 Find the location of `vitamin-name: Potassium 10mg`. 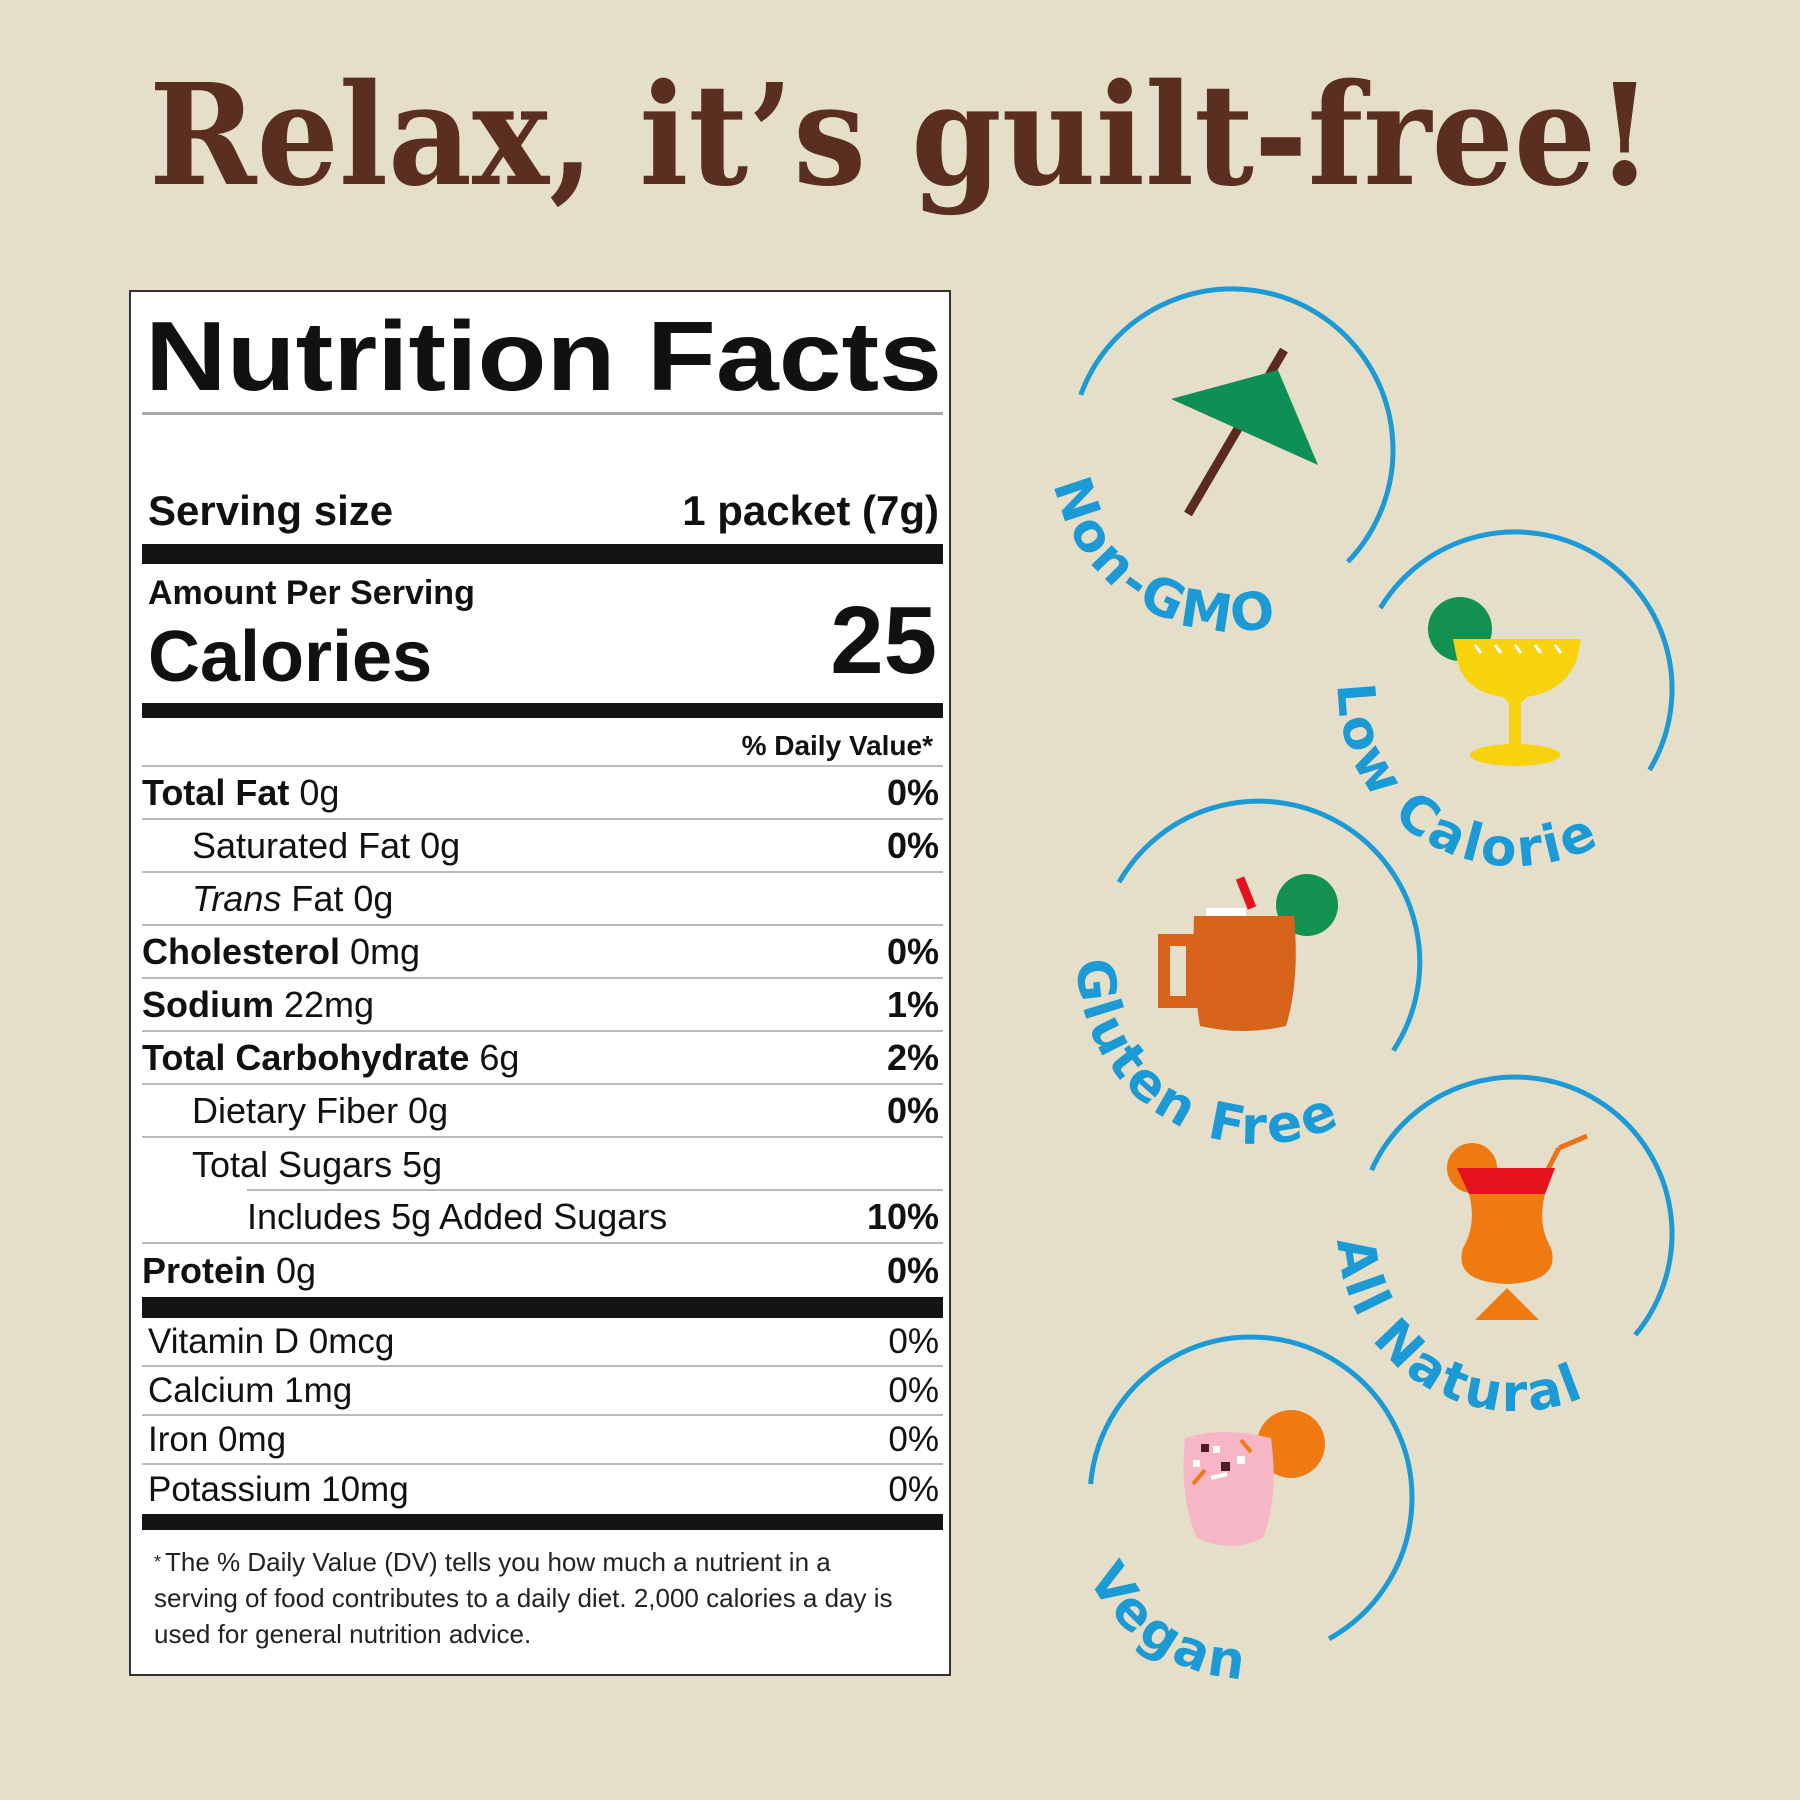

vitamin-name: Potassium 10mg is located at coordinates (278, 1489).